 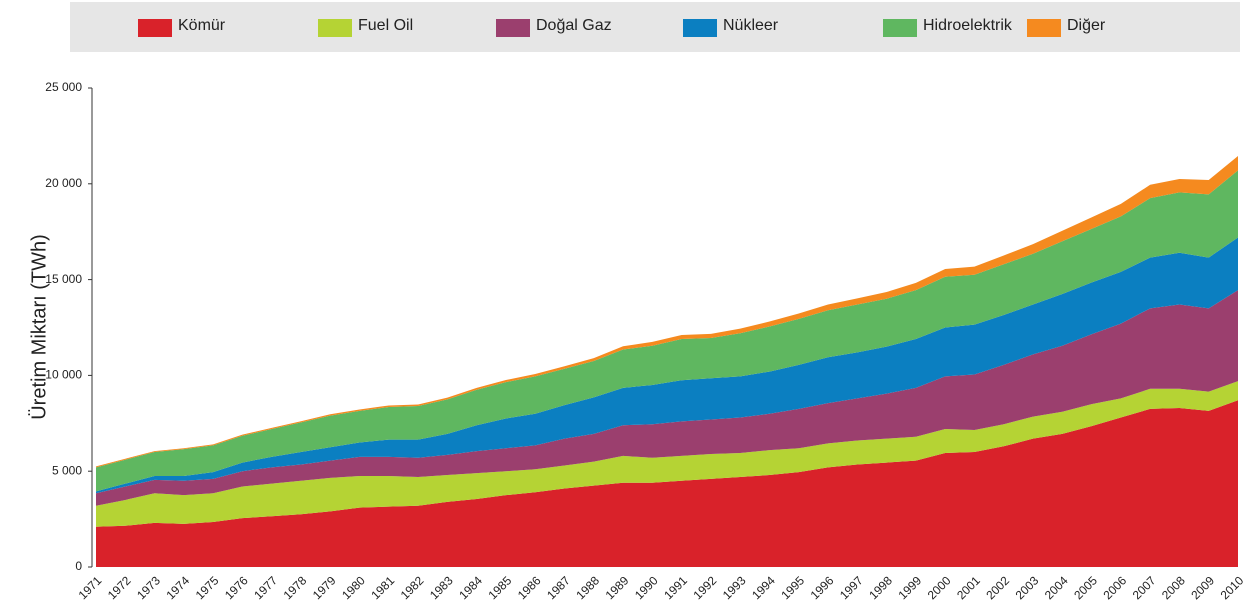 What do you see at coordinates (63, 375) in the screenshot?
I see `y-tick-label: 10 000` at bounding box center [63, 375].